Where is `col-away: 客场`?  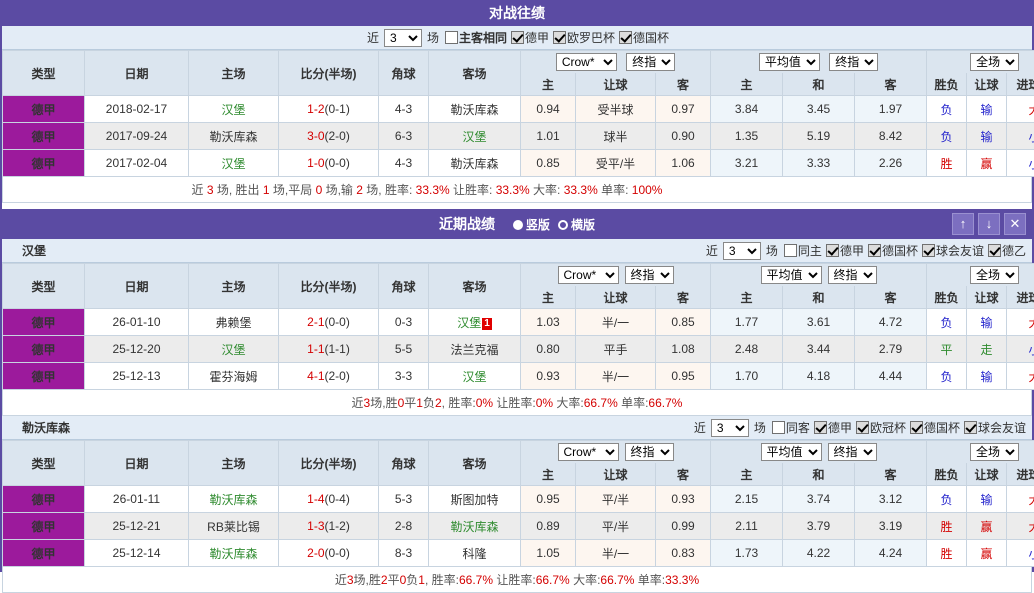
col-away: 客场 is located at coordinates (475, 463).